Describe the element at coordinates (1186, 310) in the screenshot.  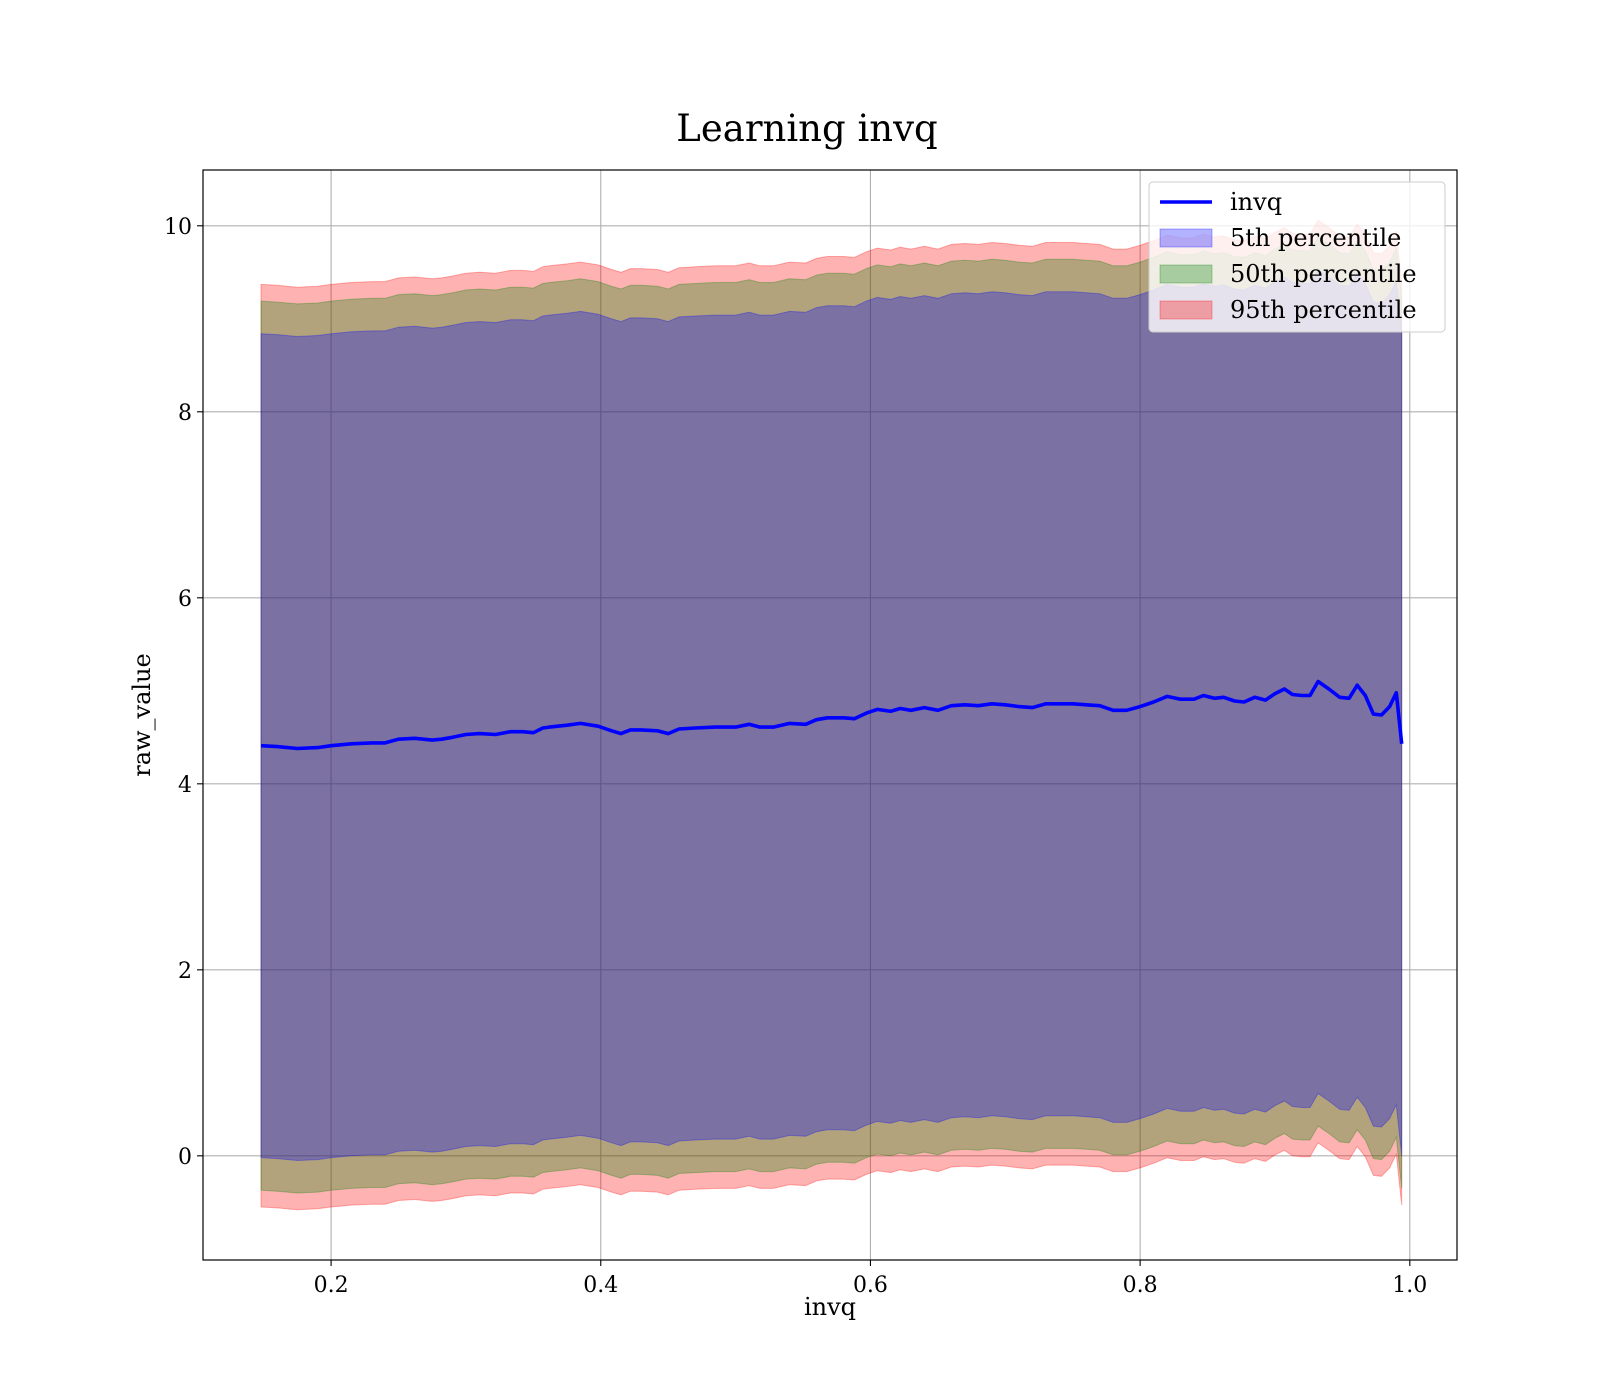
I see `legend-swatch-95th-percentile` at that location.